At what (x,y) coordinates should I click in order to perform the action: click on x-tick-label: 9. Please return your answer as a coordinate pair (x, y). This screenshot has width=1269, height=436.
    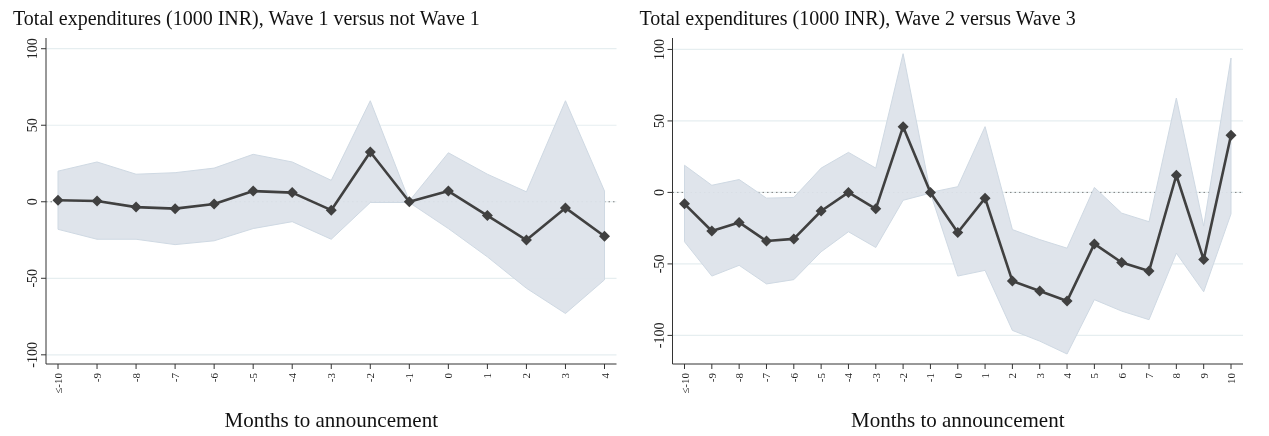
    Looking at the image, I should click on (1203, 375).